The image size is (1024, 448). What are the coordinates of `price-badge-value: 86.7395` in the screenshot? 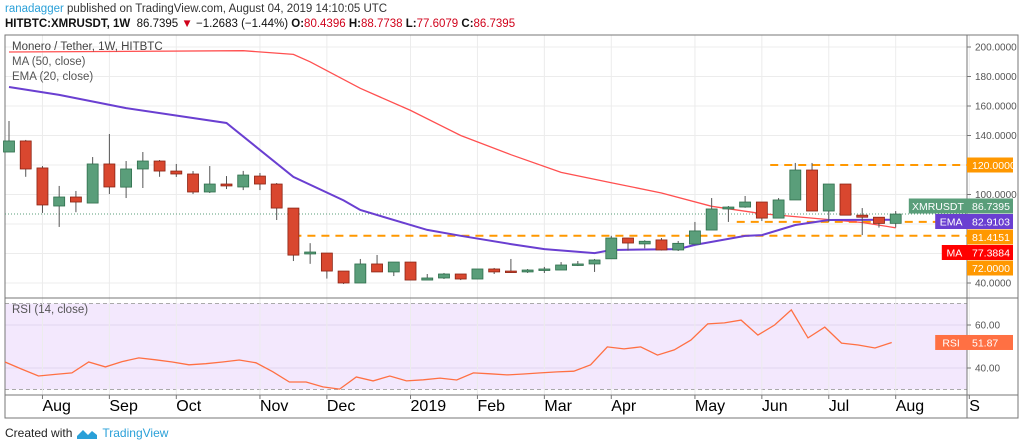 It's located at (991, 207).